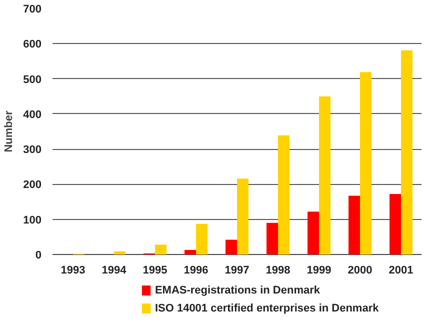  Describe the element at coordinates (73, 270) in the screenshot. I see `x-tick-label: 1993` at that location.